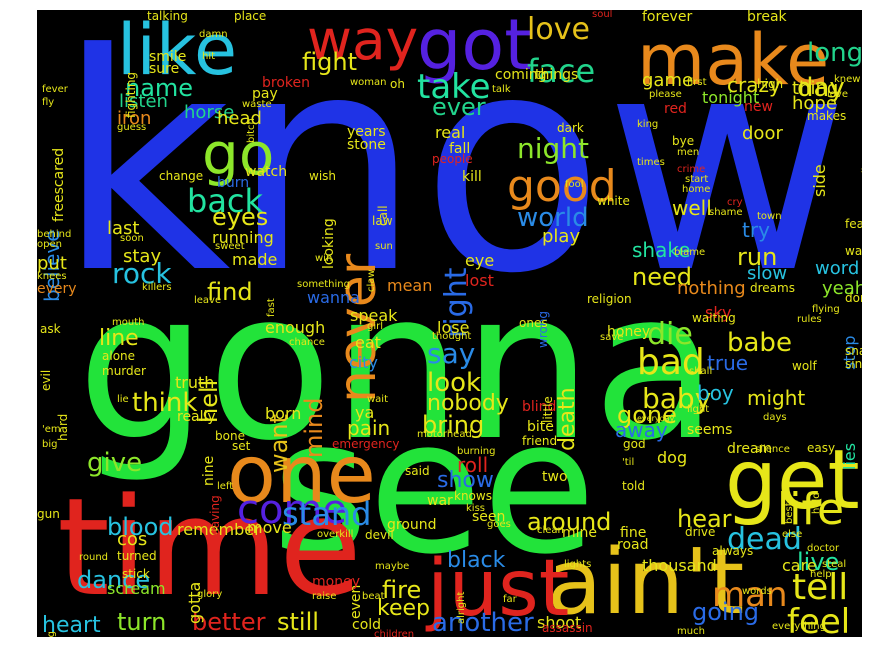 The height and width of the screenshot is (663, 879). I want to click on cloud-word: rock, so click(142, 273).